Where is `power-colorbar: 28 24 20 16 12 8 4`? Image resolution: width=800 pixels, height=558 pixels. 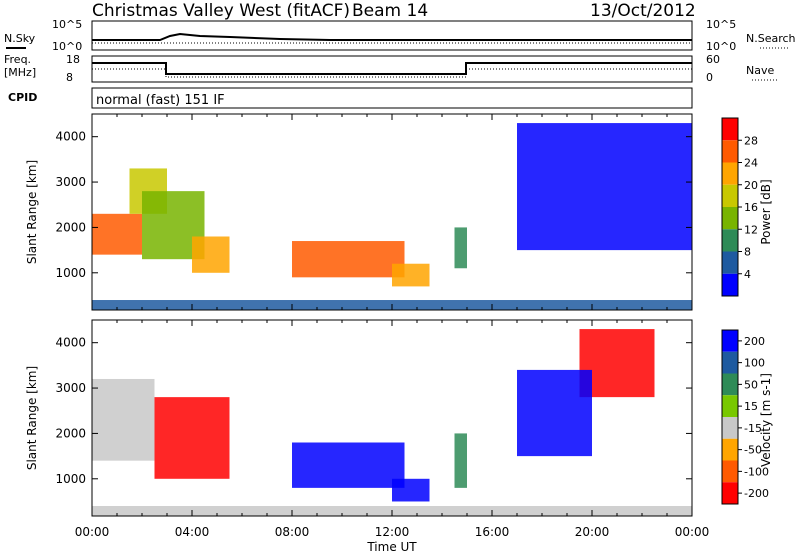 power-colorbar: 28 24 20 16 12 8 4 is located at coordinates (739, 207).